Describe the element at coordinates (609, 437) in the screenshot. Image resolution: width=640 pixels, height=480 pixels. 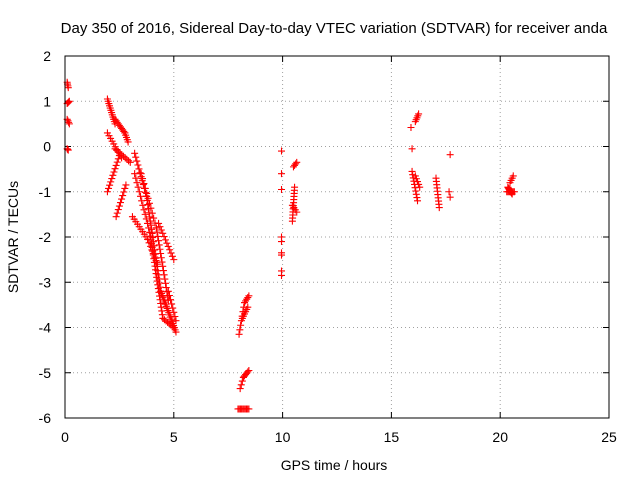
I see `x-tick-label: 25` at that location.